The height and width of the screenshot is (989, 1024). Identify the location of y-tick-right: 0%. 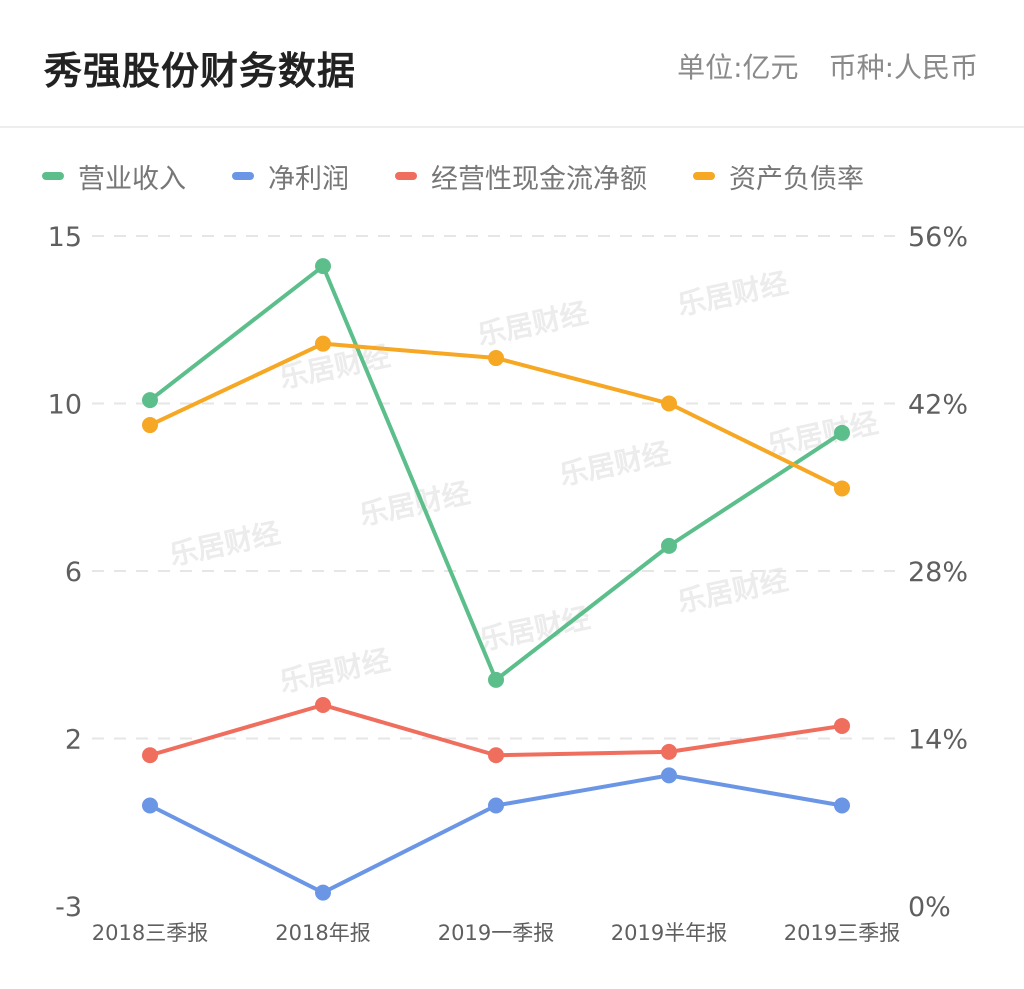
(929, 907).